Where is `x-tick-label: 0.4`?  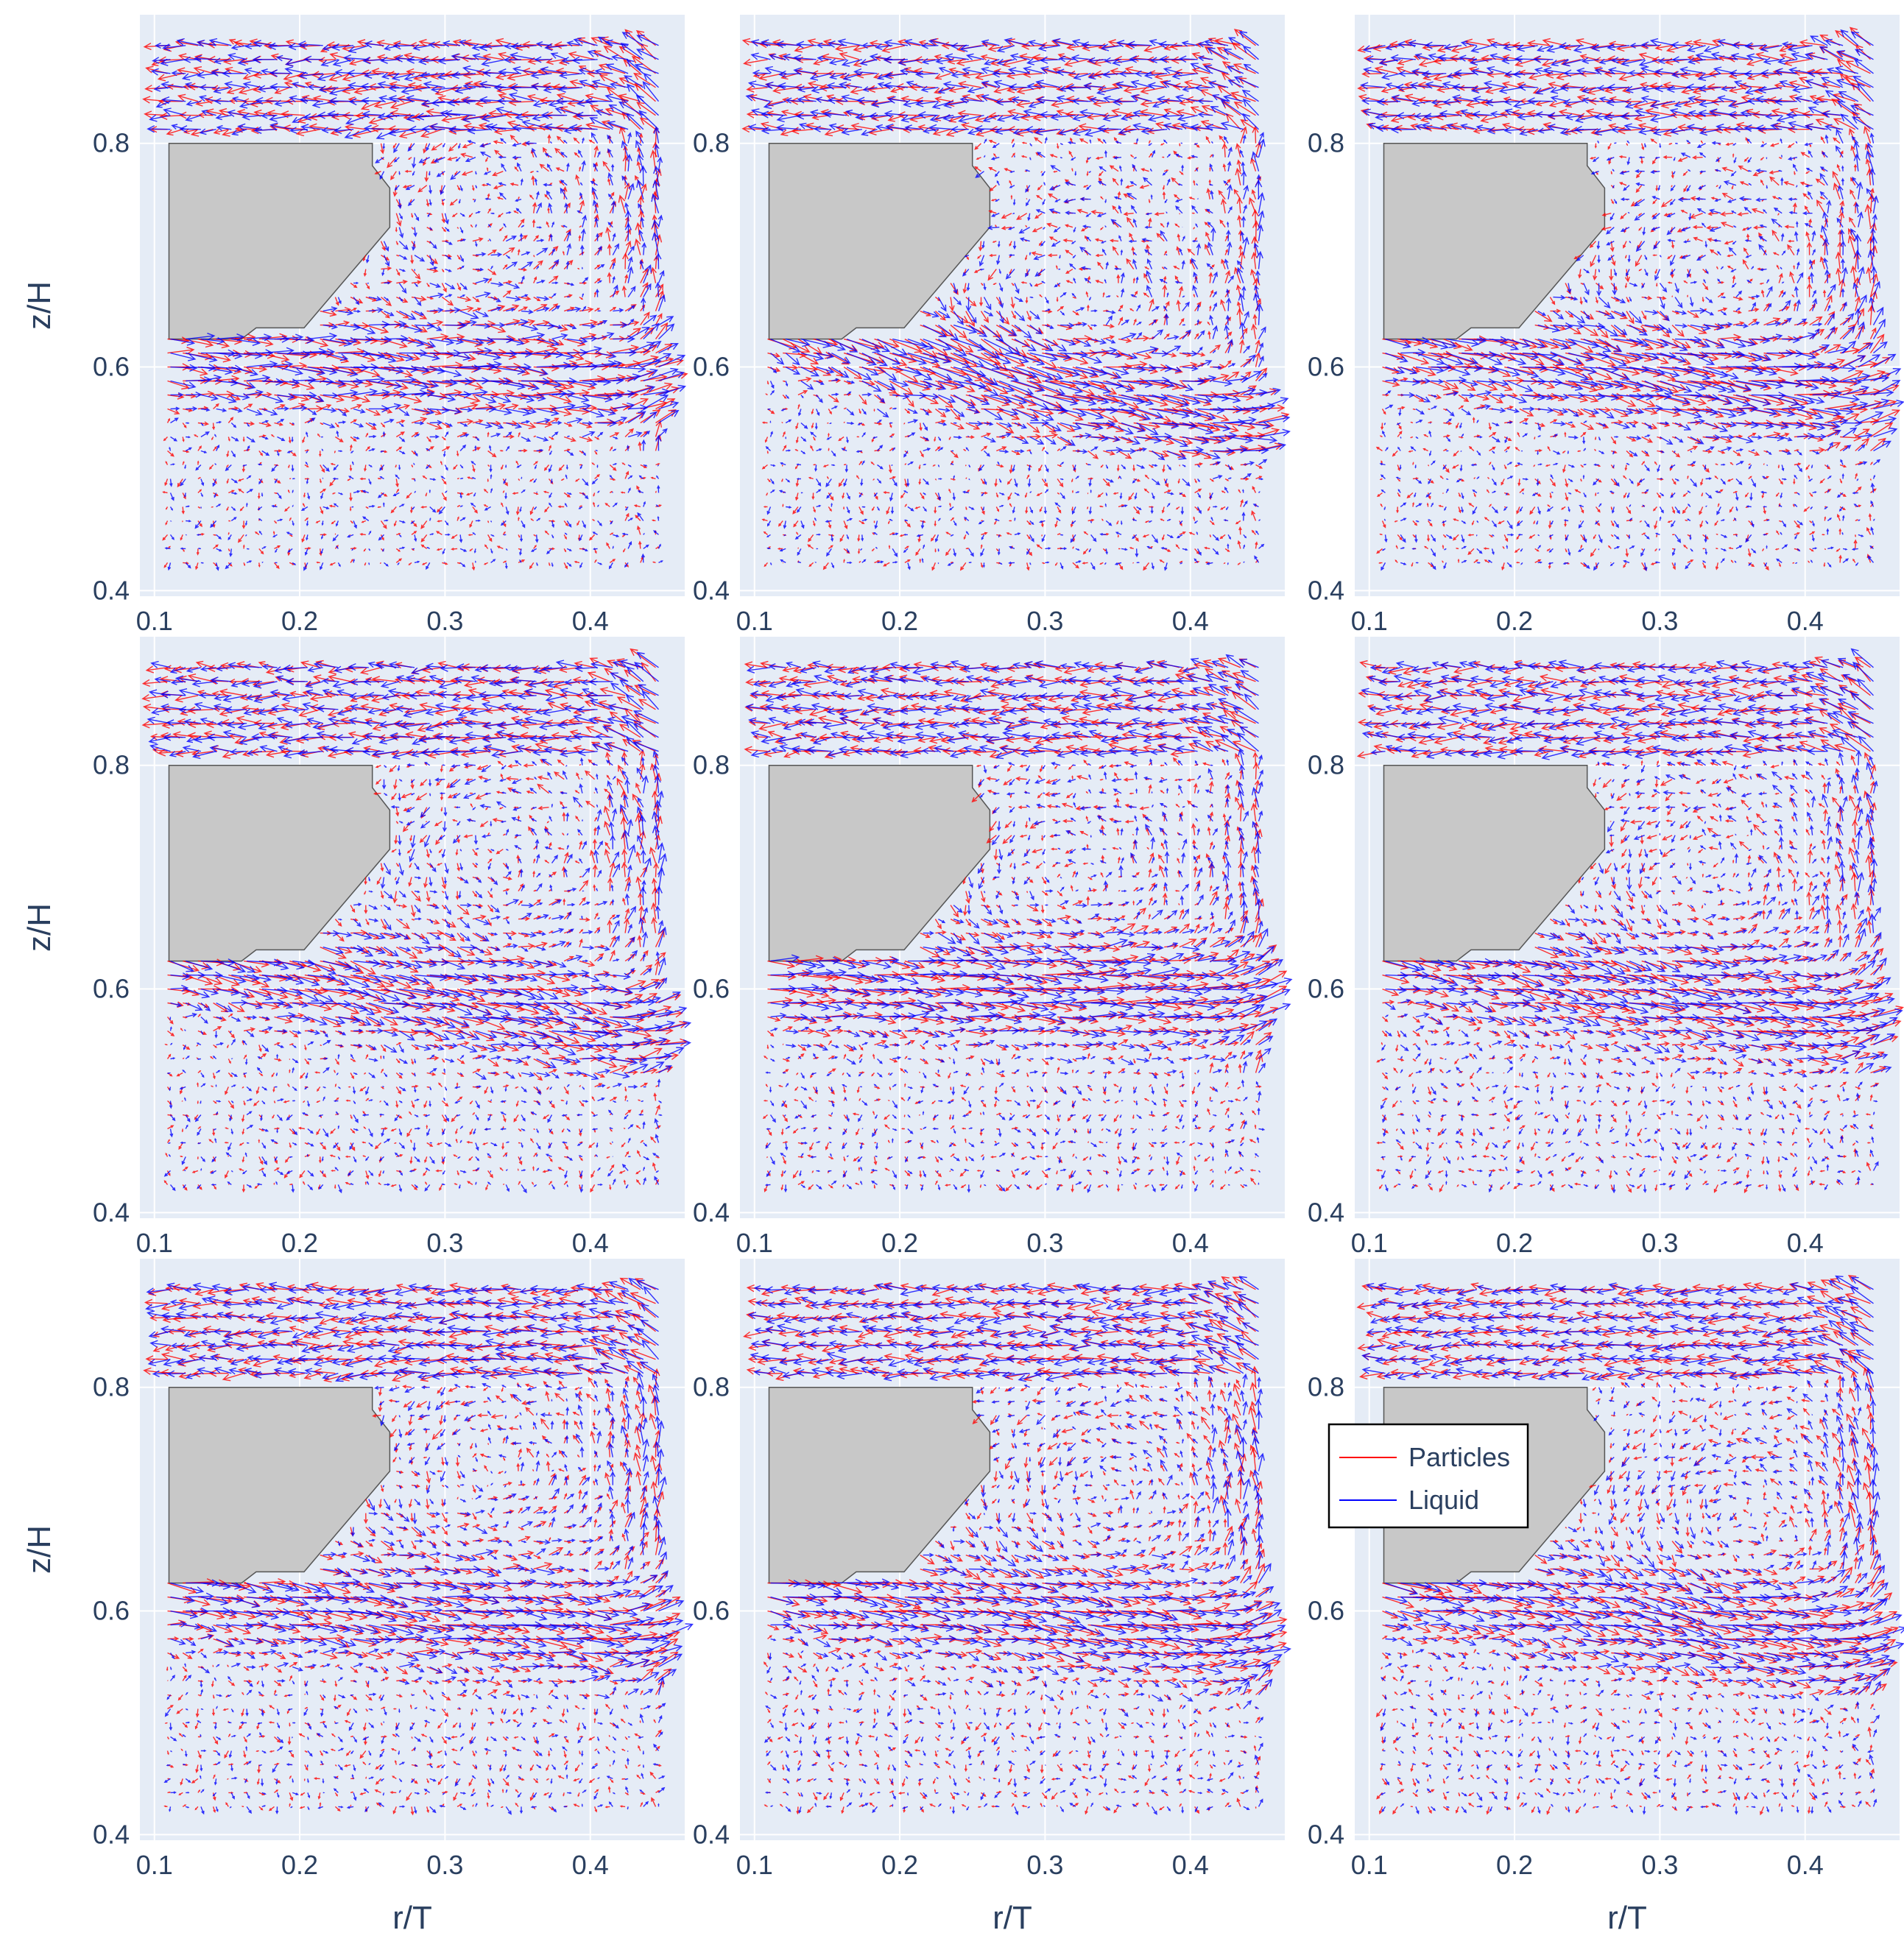 x-tick-label: 0.4 is located at coordinates (590, 621).